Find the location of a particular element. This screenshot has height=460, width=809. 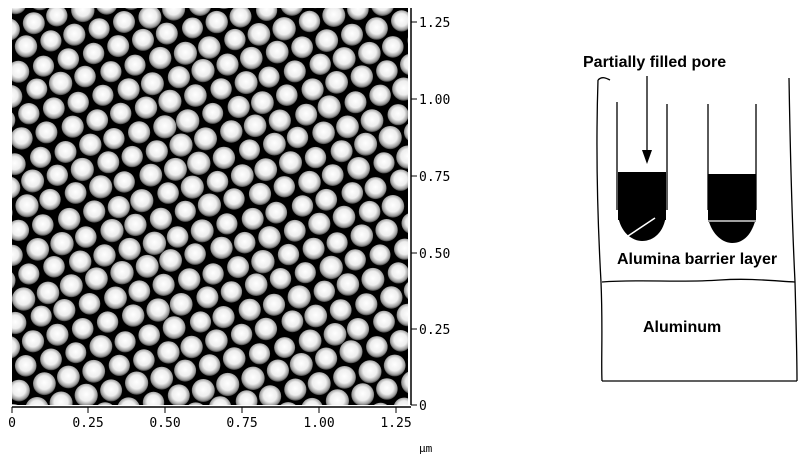

pore-highlight is located at coordinates (641, 227).